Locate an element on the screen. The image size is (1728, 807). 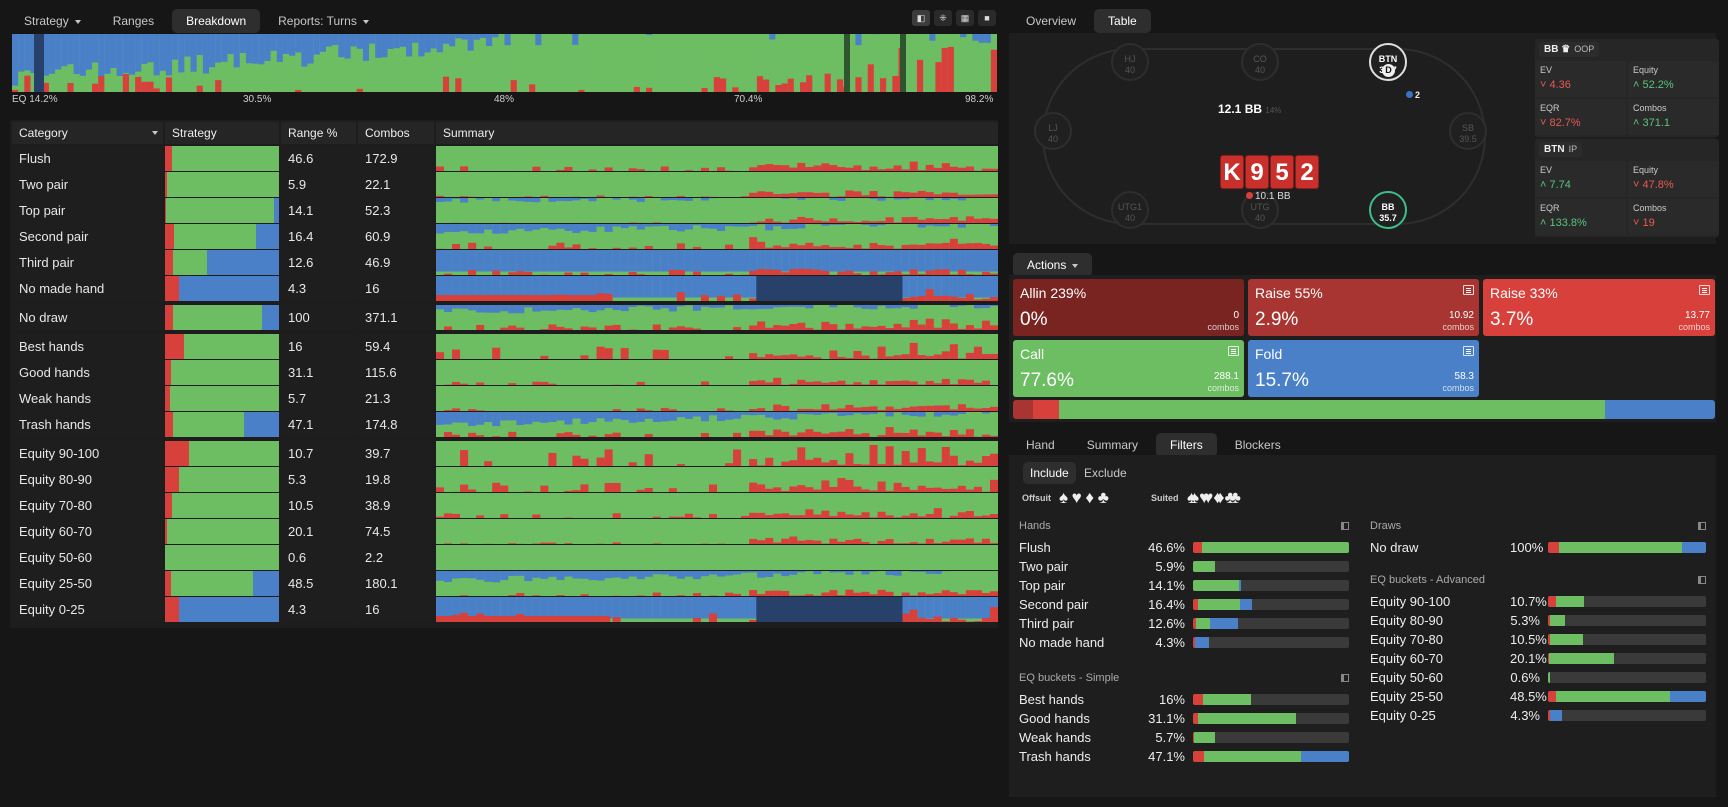
seat-bb: BB 35.7 is located at coordinates (1388, 210).